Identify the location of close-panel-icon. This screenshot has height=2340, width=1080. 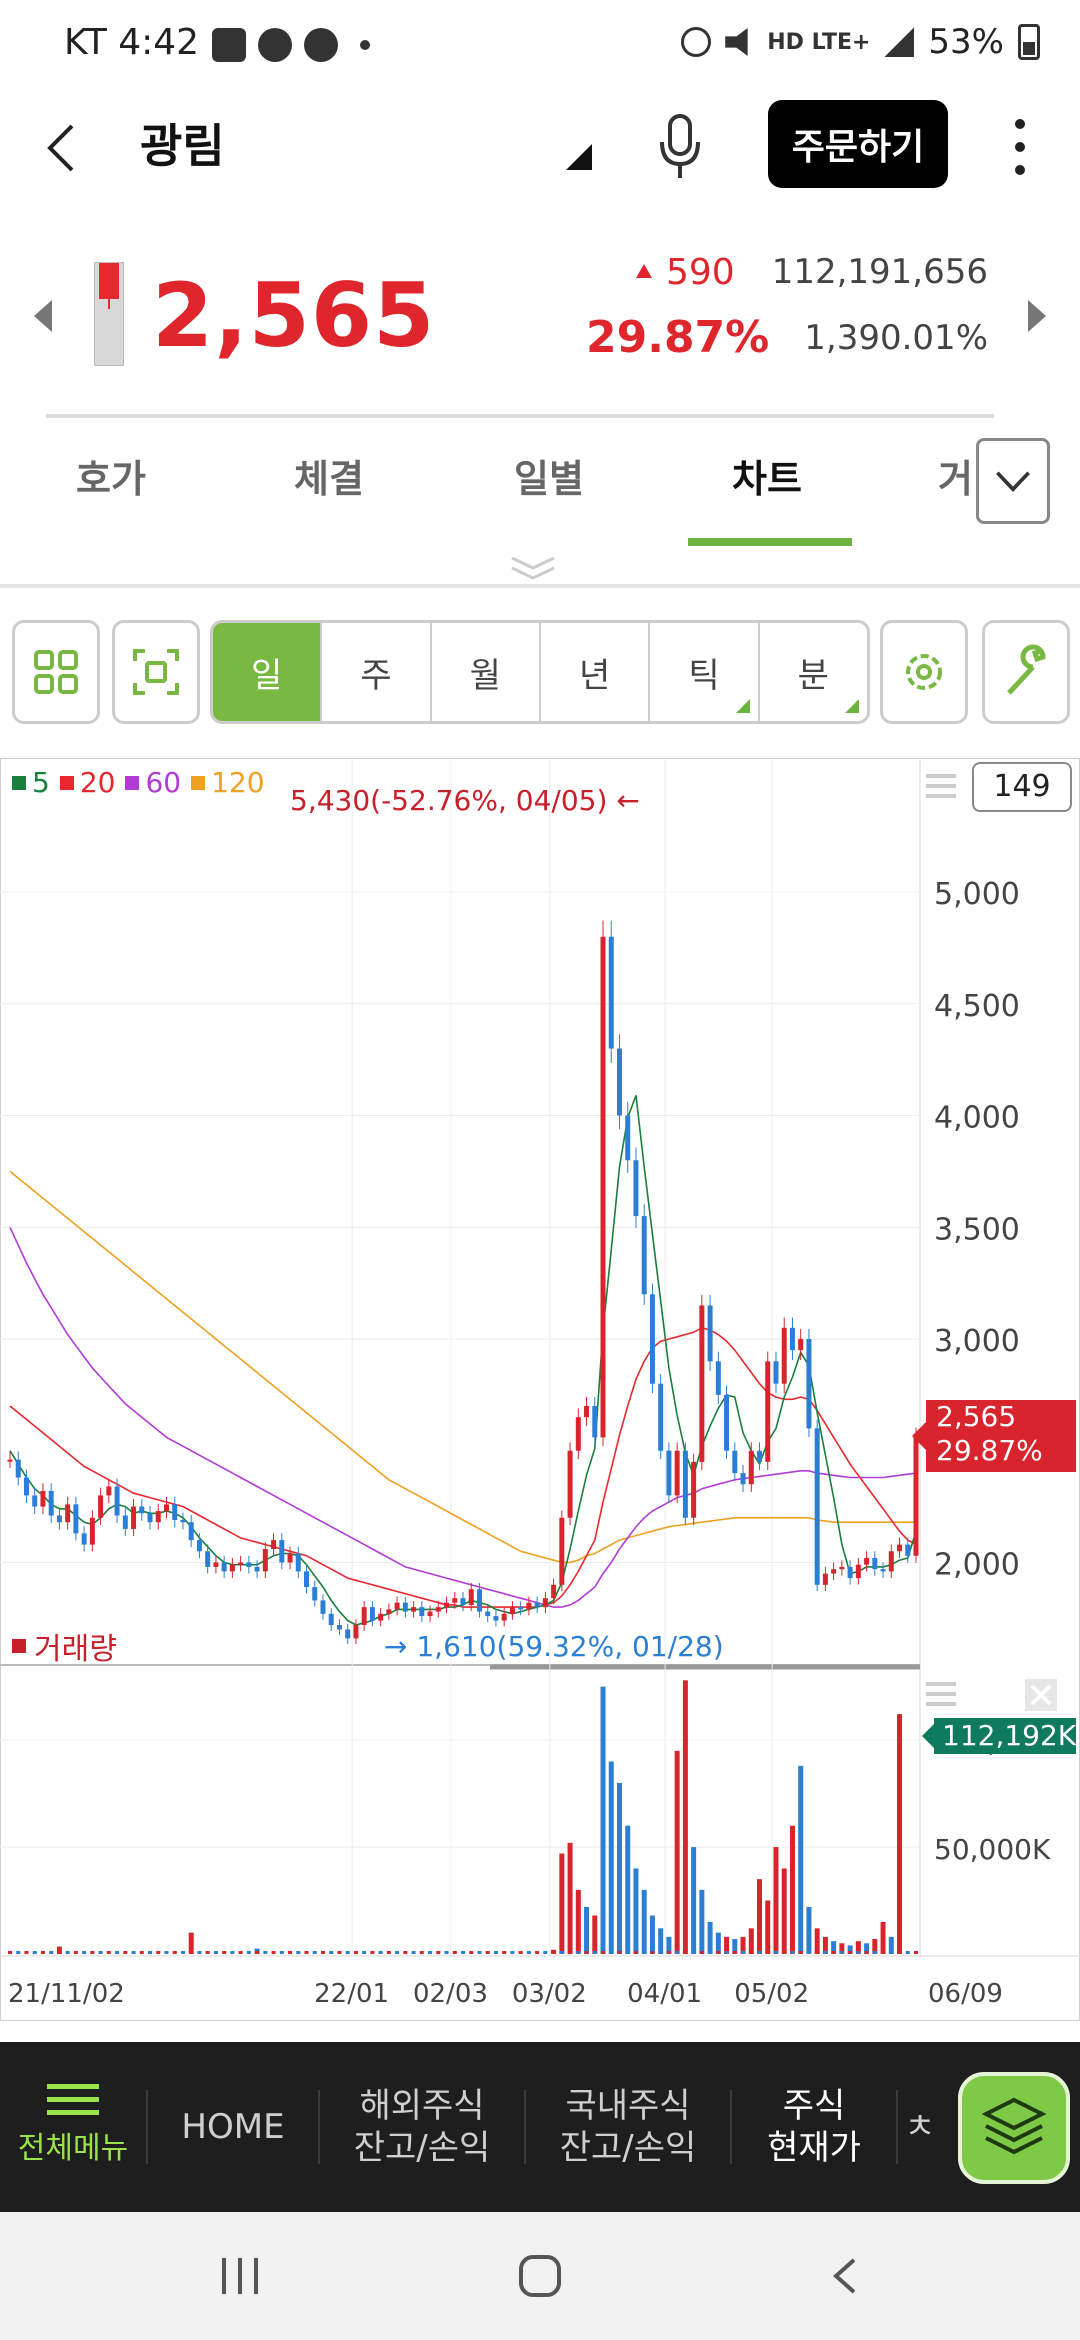
(1041, 1695).